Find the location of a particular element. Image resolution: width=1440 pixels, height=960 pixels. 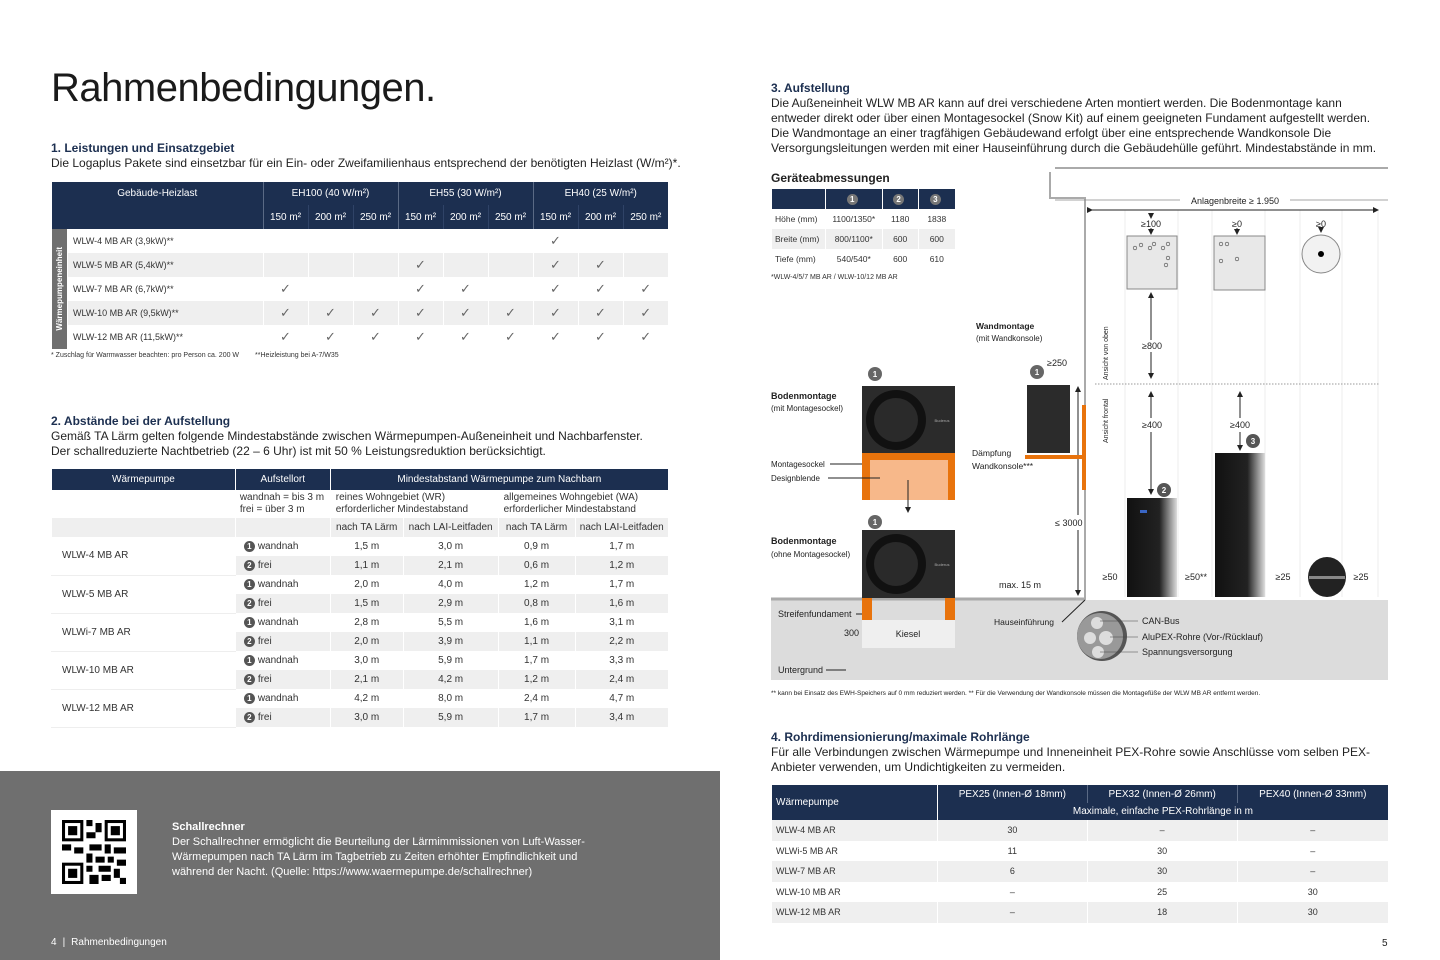

table-row: 2 frei 3,0 m 5,9 m 1,7 m 3,4 m is located at coordinates (360, 717).